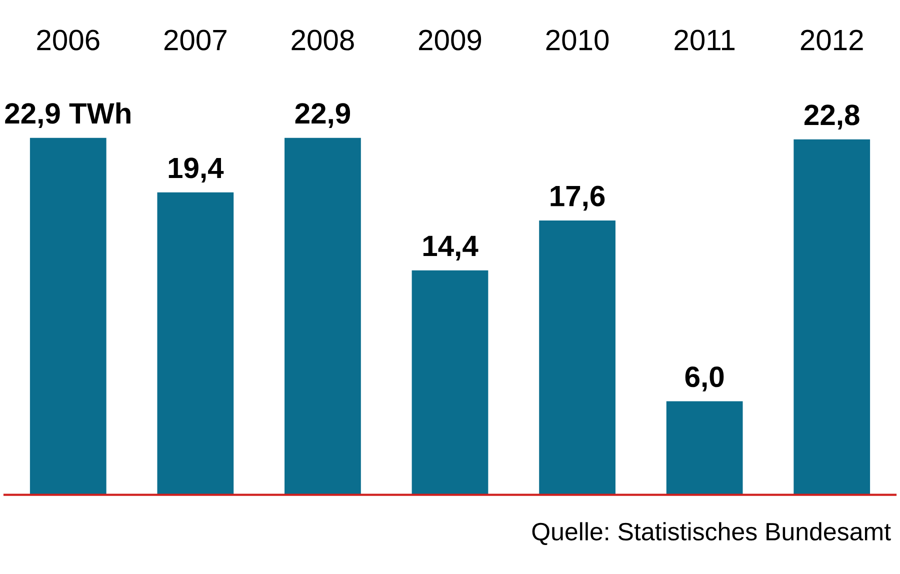 The width and height of the screenshot is (900, 574). Describe the element at coordinates (704, 379) in the screenshot. I see `data-label: 6,0` at that location.